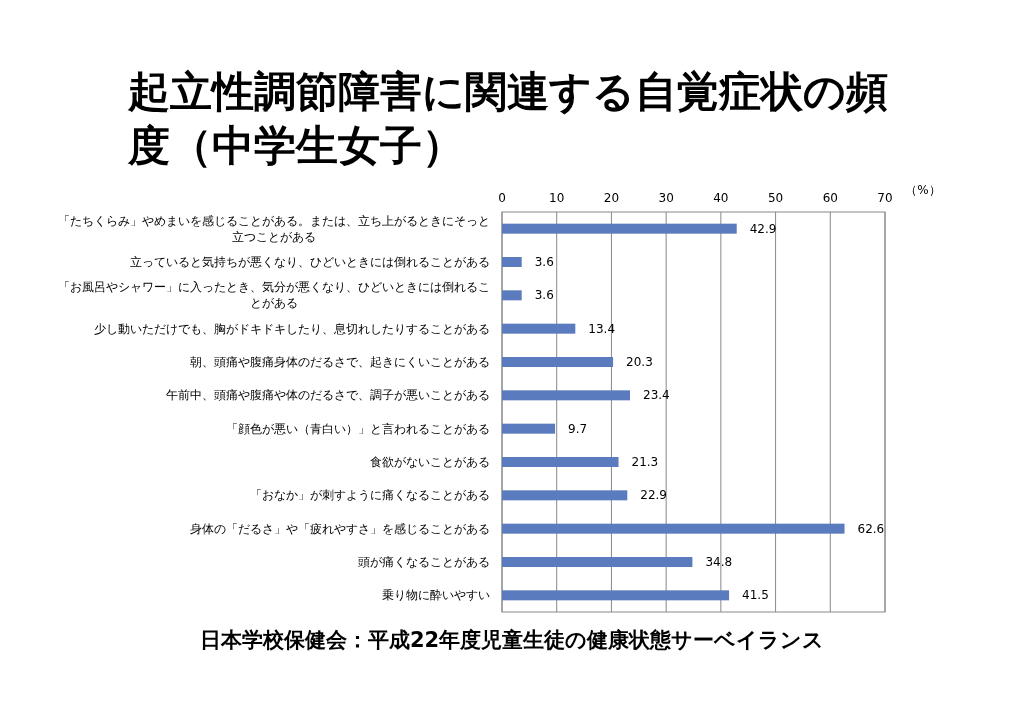 This screenshot has width=1024, height=724. I want to click on x-tick-label: 60, so click(830, 198).